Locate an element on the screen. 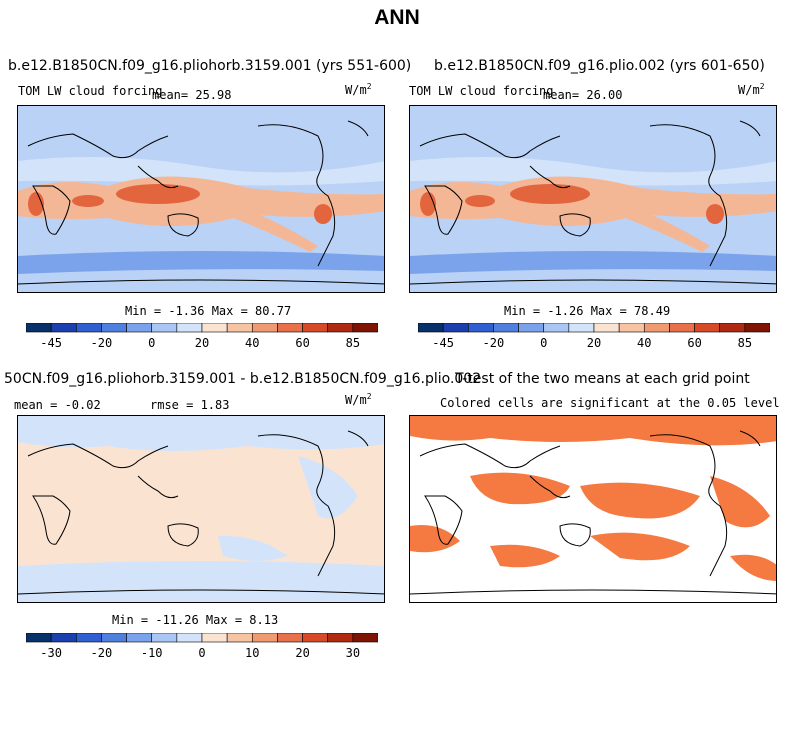 The height and width of the screenshot is (733, 794). panel2-coastlines is located at coordinates (593, 202).